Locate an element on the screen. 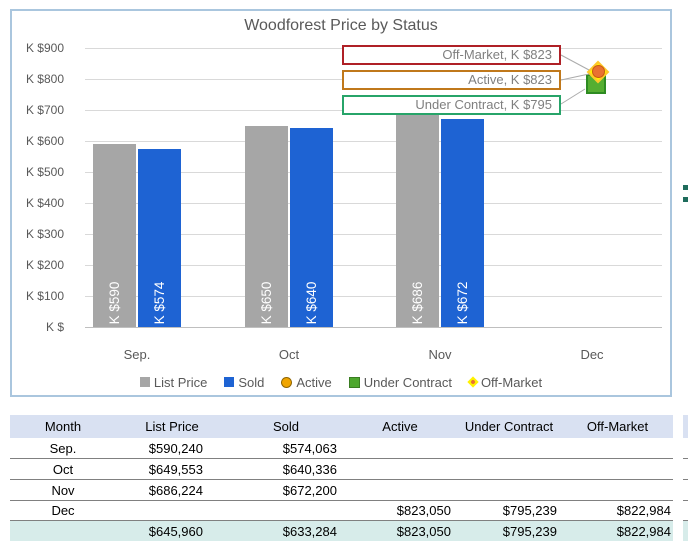  legend-label: Off-Market is located at coordinates (511, 382).